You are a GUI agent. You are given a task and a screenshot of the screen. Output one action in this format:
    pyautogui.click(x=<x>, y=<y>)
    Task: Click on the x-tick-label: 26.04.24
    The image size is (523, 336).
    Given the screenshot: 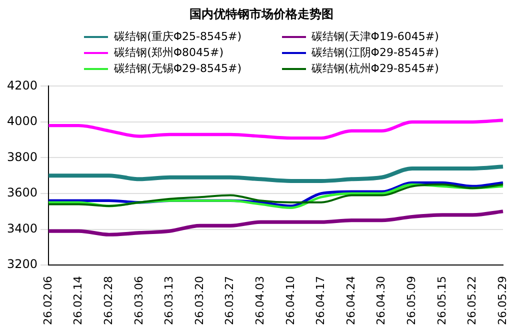 What is the action you would take?
    pyautogui.click(x=351, y=300)
    